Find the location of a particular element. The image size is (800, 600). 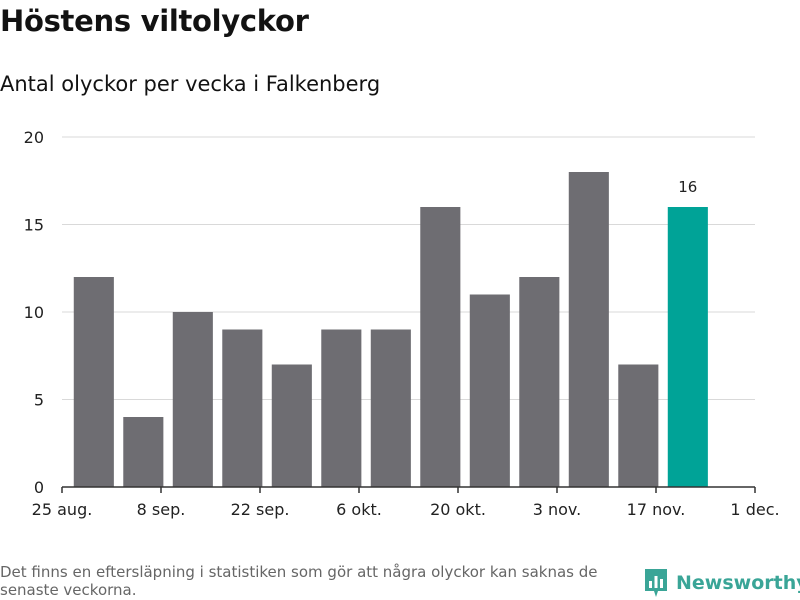

y-tick-label: 20 is located at coordinates (34, 137).